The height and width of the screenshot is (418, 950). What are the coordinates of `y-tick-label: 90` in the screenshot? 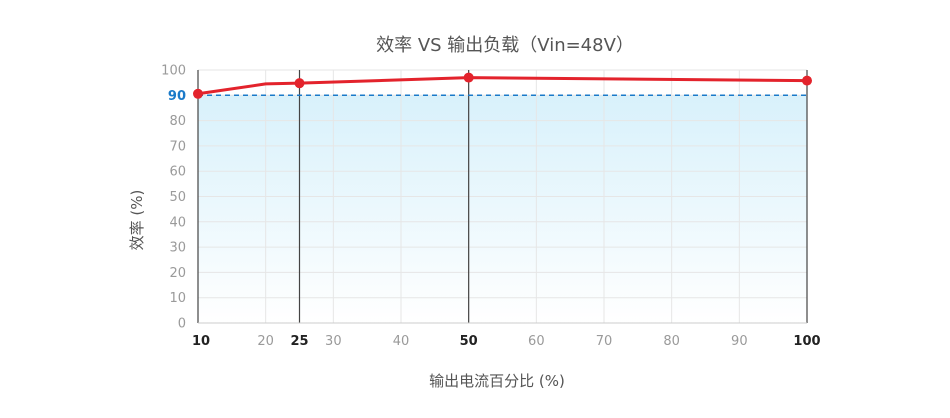 It's located at (177, 96).